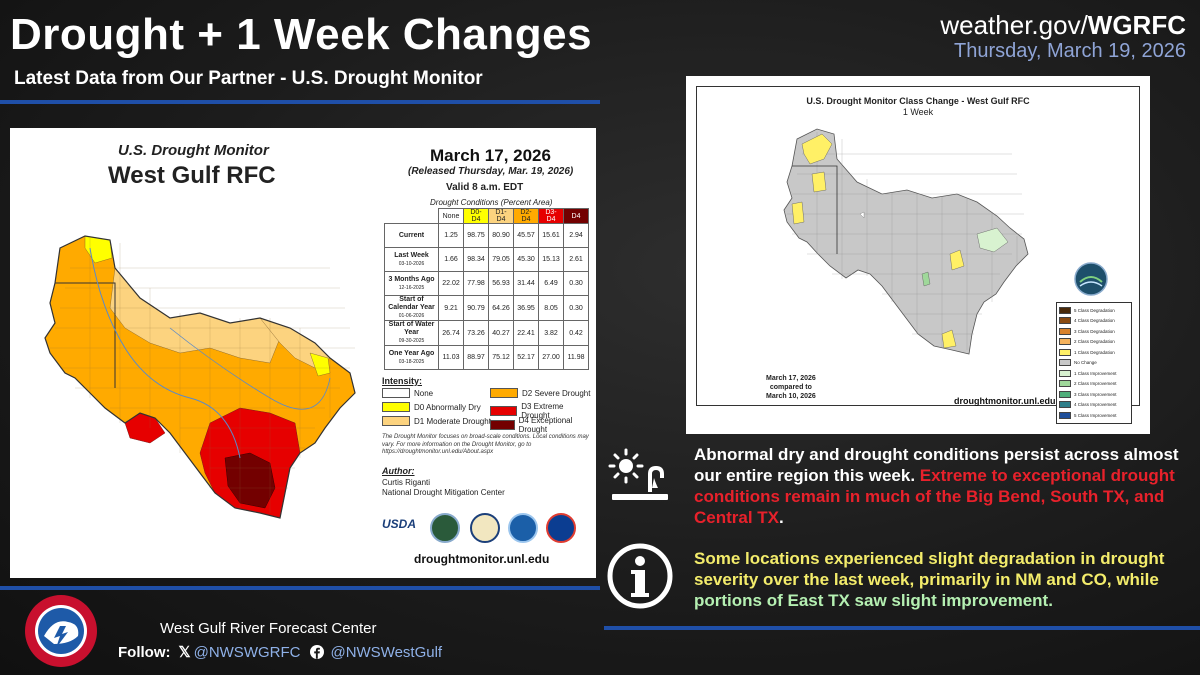  Describe the element at coordinates (1094, 321) in the screenshot. I see `cc-legend-item: 4 Class Degradation` at that location.